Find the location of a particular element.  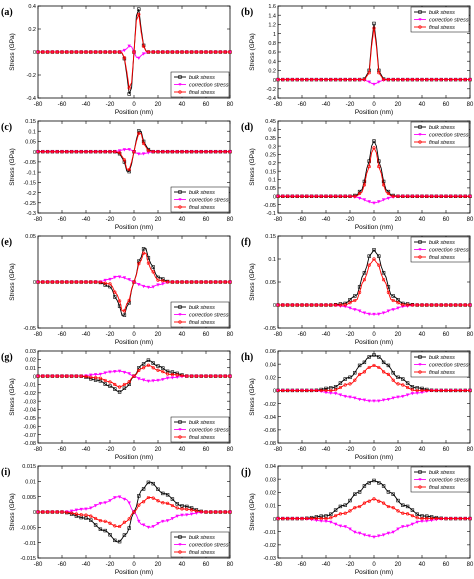

x-tick-label: -20 is located at coordinates (350, 450).